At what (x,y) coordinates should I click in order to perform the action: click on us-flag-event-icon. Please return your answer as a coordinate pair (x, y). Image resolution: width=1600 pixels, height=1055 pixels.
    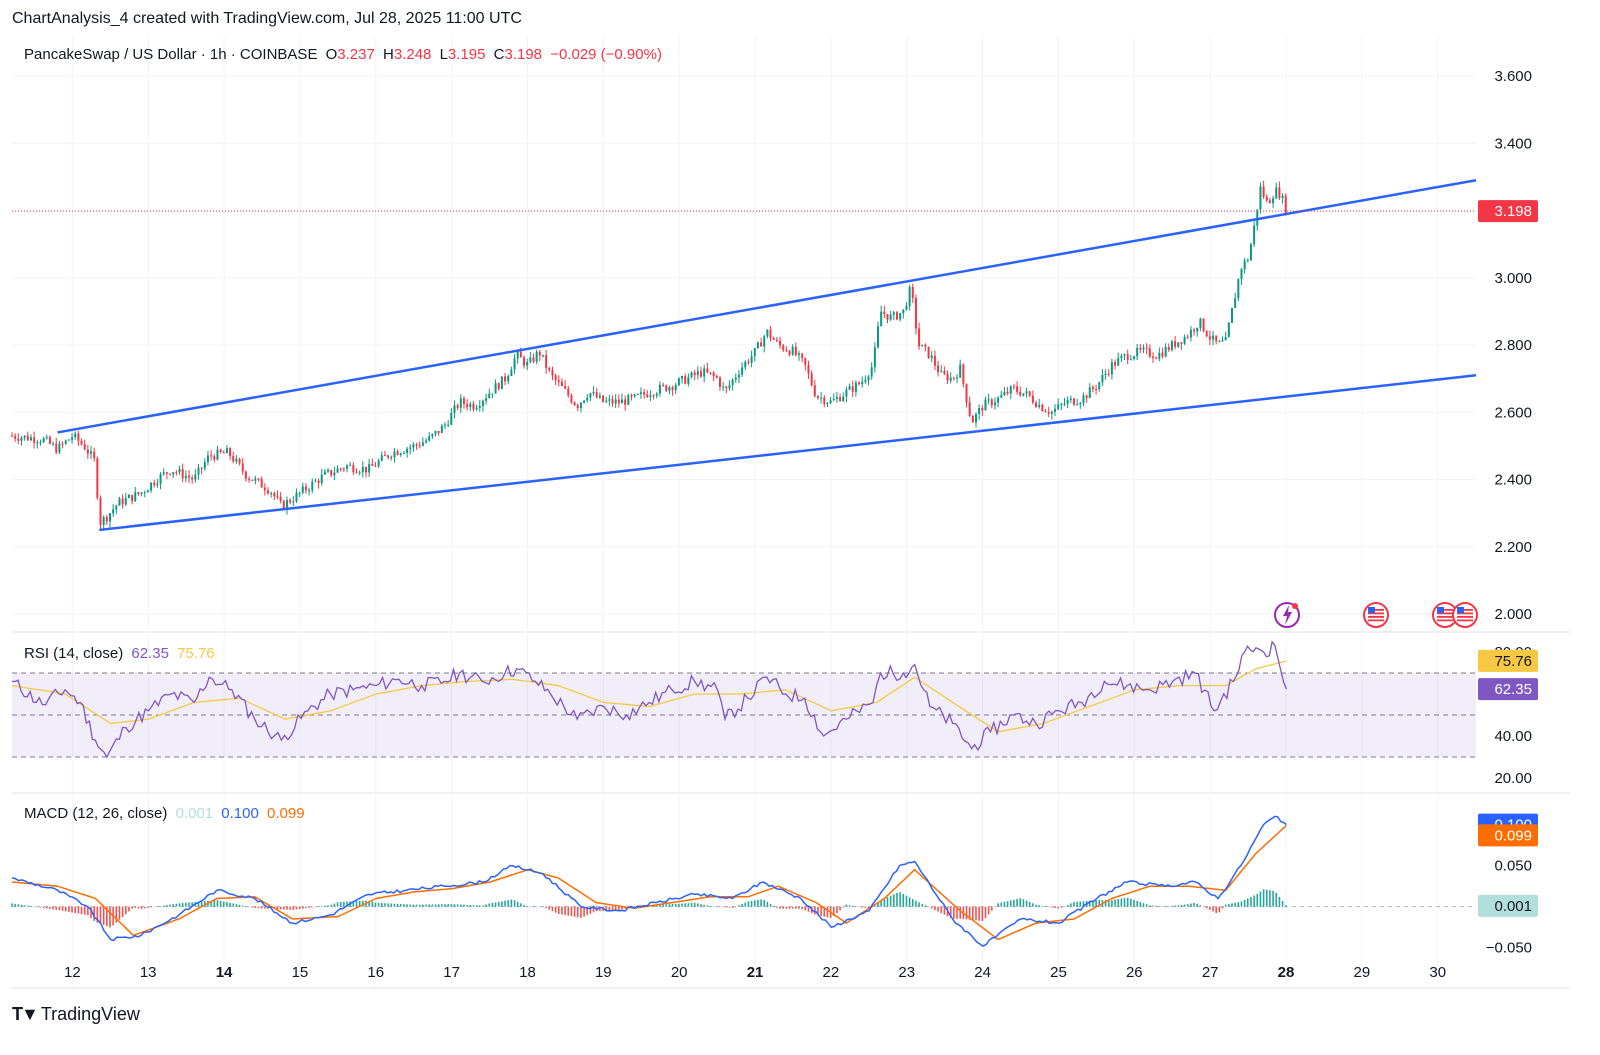
    Looking at the image, I should click on (1445, 615).